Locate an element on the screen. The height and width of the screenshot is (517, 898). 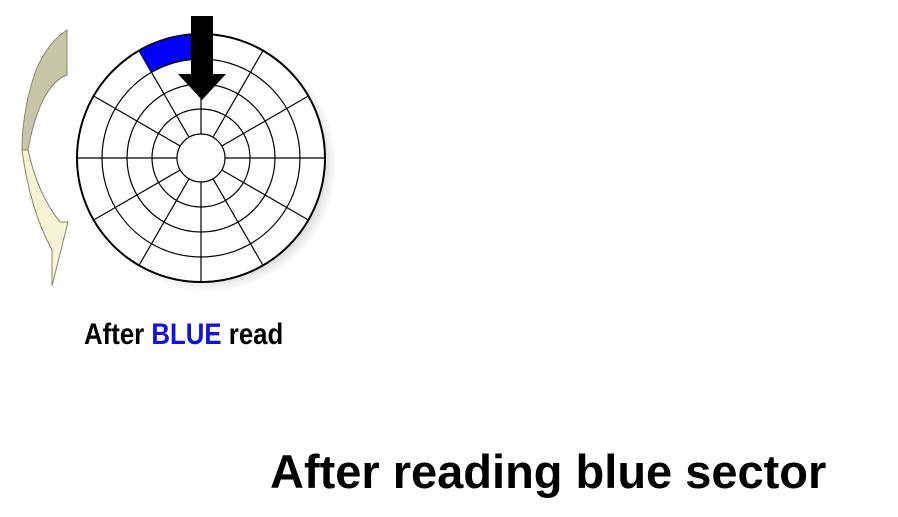
rotation-arrow-back-band is located at coordinates (44, 90).